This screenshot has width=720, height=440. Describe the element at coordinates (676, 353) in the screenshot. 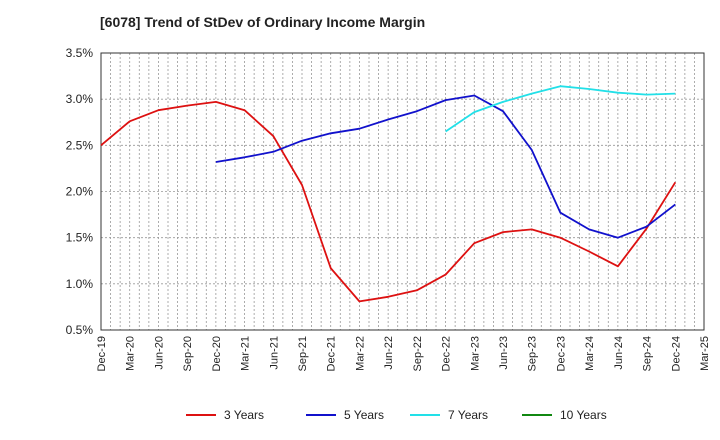

I see `x-tick-label: Dec-24` at that location.